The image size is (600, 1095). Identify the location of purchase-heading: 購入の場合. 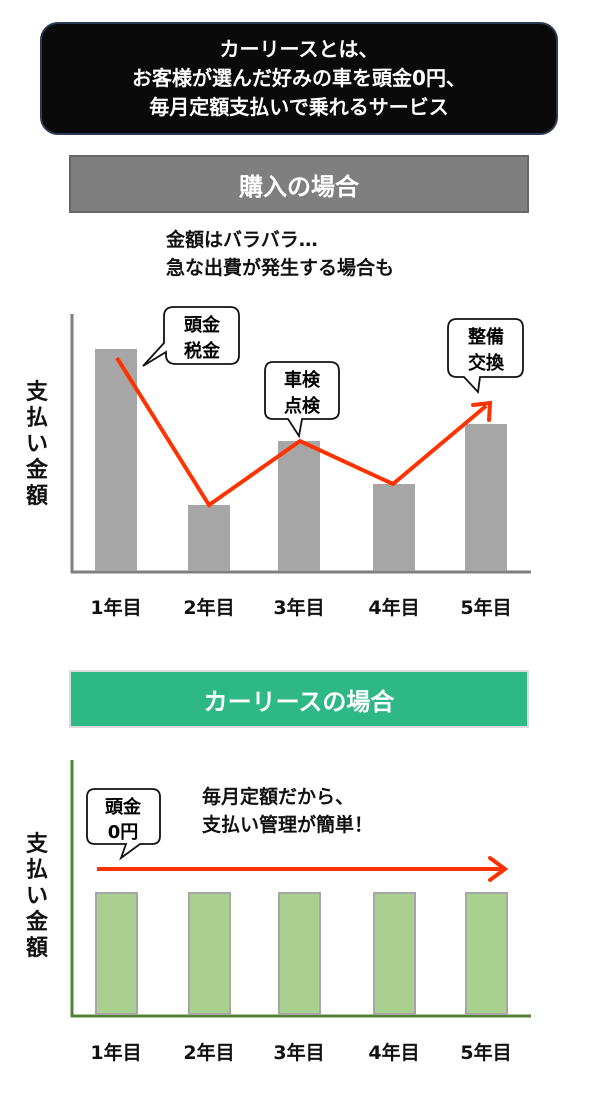
(299, 184).